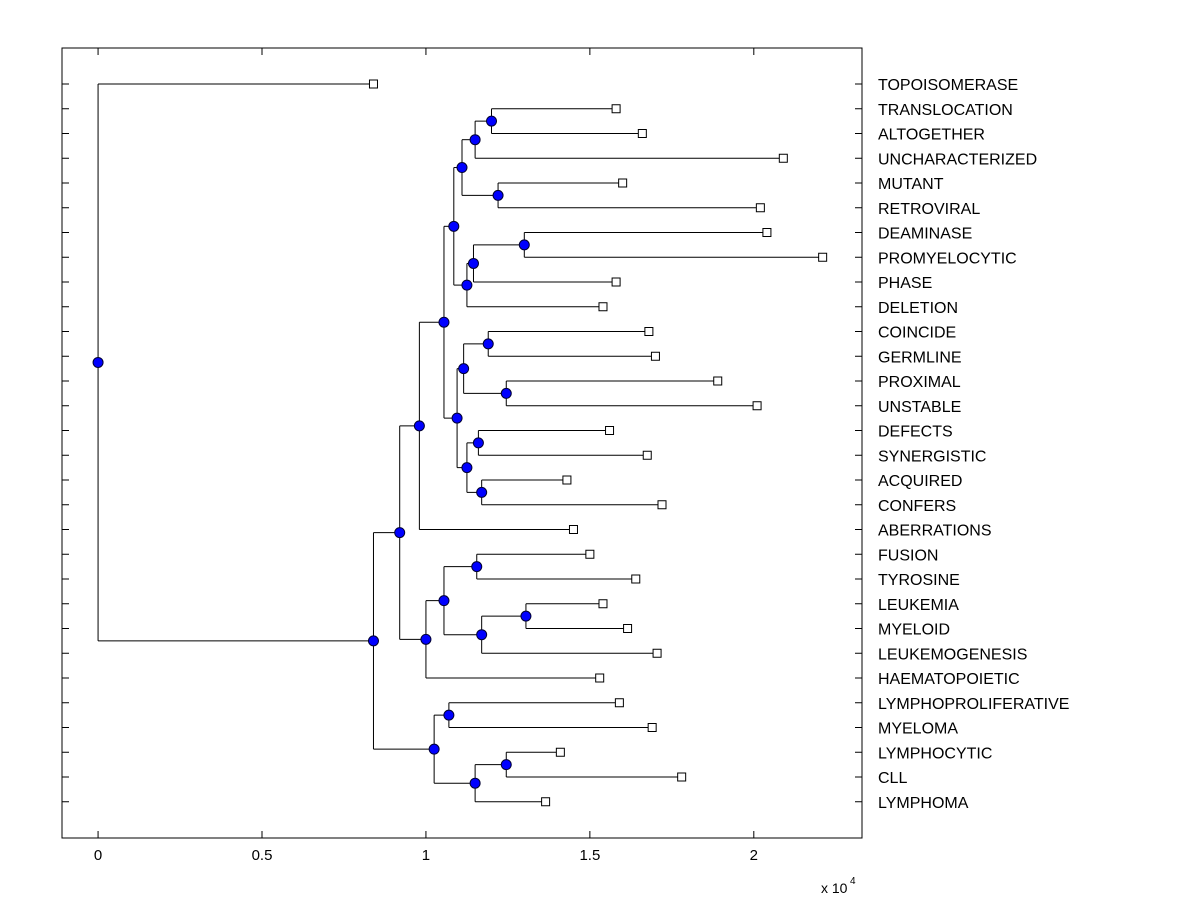  Describe the element at coordinates (935, 753) in the screenshot. I see `leaf-label: LYMPHOCYTIC` at that location.